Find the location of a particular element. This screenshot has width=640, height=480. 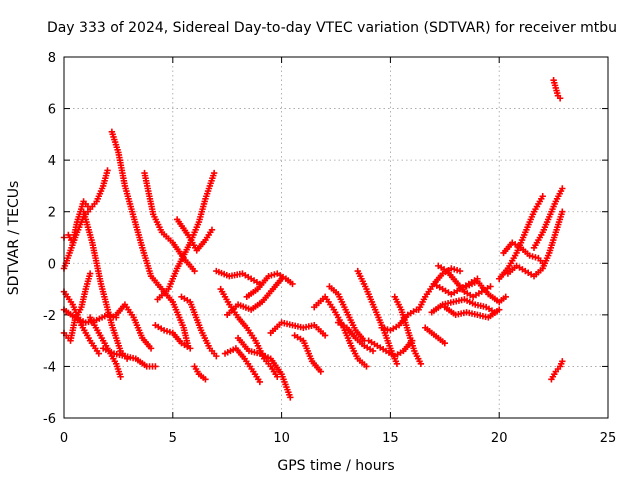

x-tick-label: 20 is located at coordinates (499, 438).